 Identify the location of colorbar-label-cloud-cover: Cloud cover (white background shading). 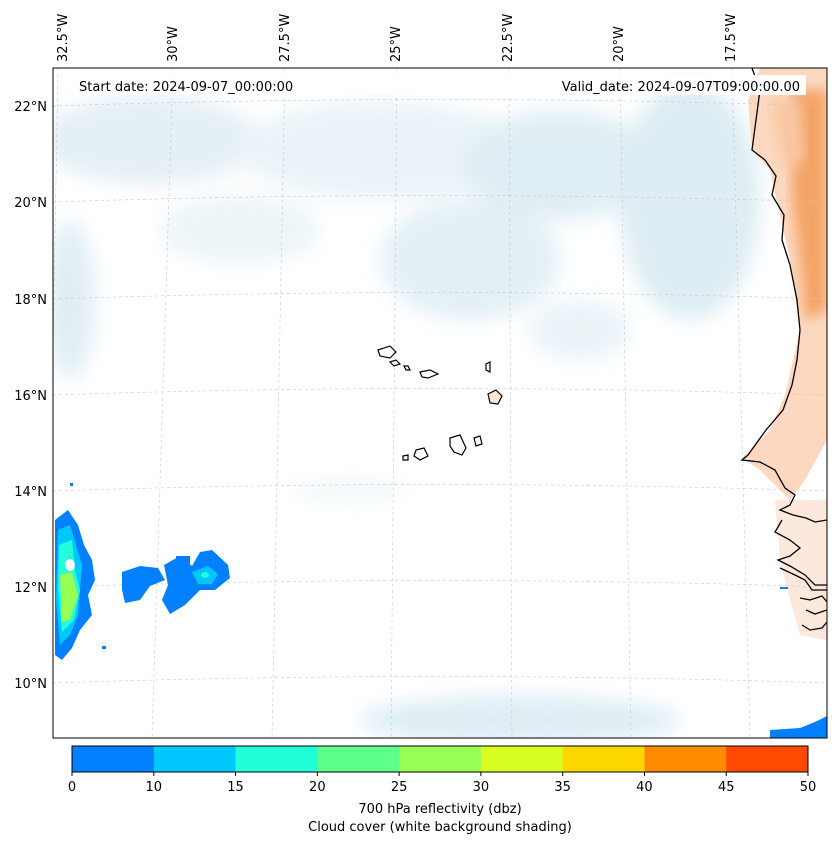
(440, 827).